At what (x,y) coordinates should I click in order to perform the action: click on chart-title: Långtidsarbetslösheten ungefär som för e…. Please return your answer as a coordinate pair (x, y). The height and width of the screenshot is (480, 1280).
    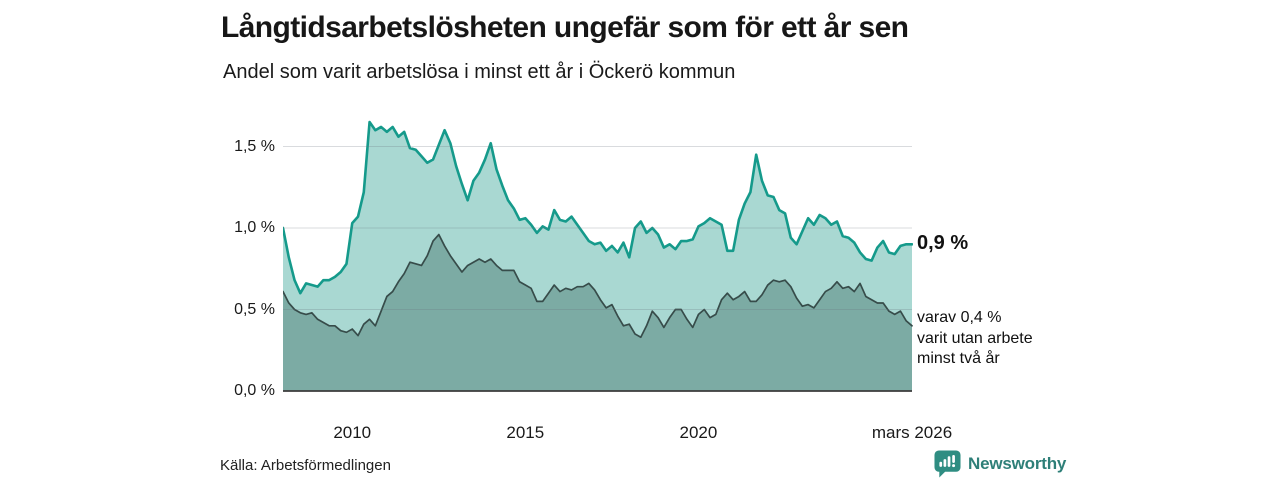
    Looking at the image, I should click on (565, 27).